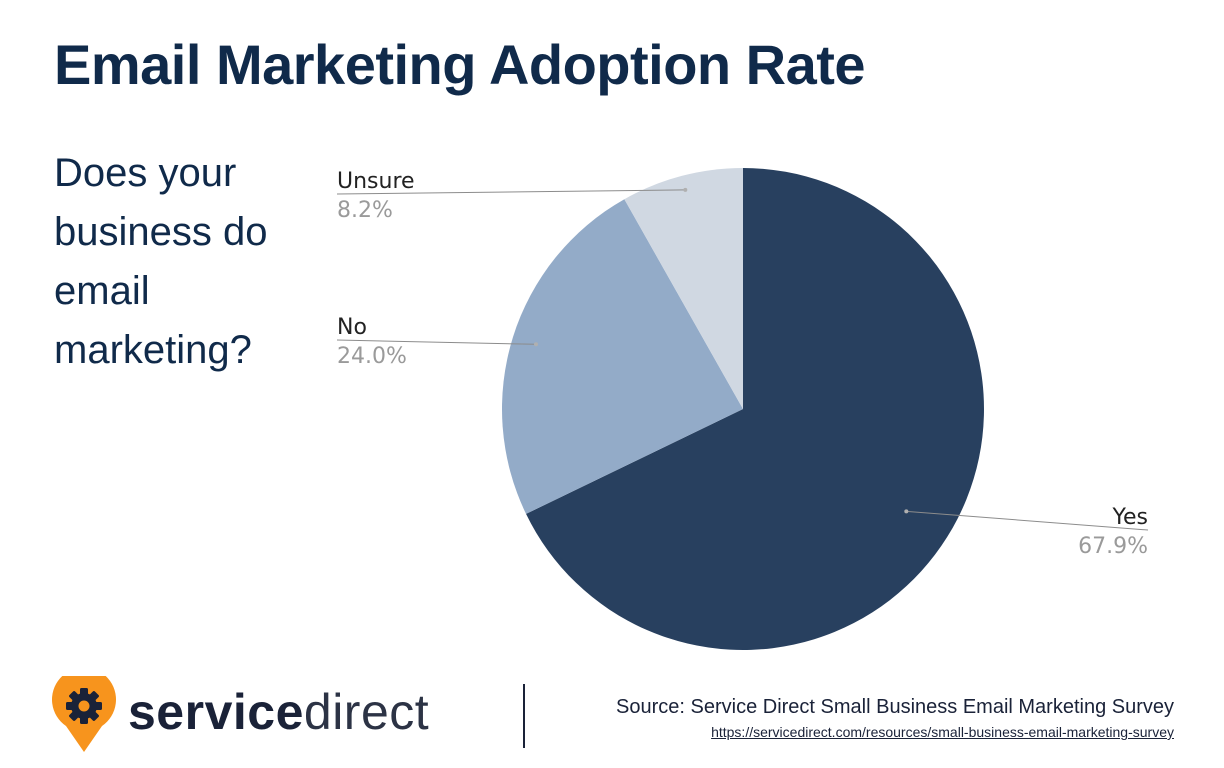 The height and width of the screenshot is (768, 1224). Describe the element at coordinates (1129, 517) in the screenshot. I see `slice-label-yes: Yes` at that location.